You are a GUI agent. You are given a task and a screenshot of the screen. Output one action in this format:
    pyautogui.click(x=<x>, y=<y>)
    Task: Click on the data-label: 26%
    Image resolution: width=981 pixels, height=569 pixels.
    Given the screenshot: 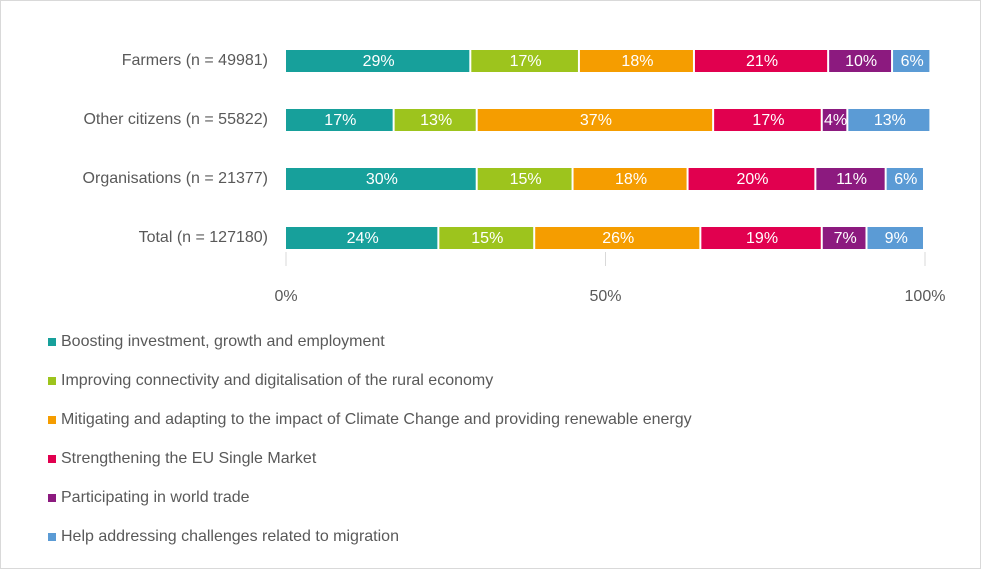 What is the action you would take?
    pyautogui.click(x=618, y=238)
    